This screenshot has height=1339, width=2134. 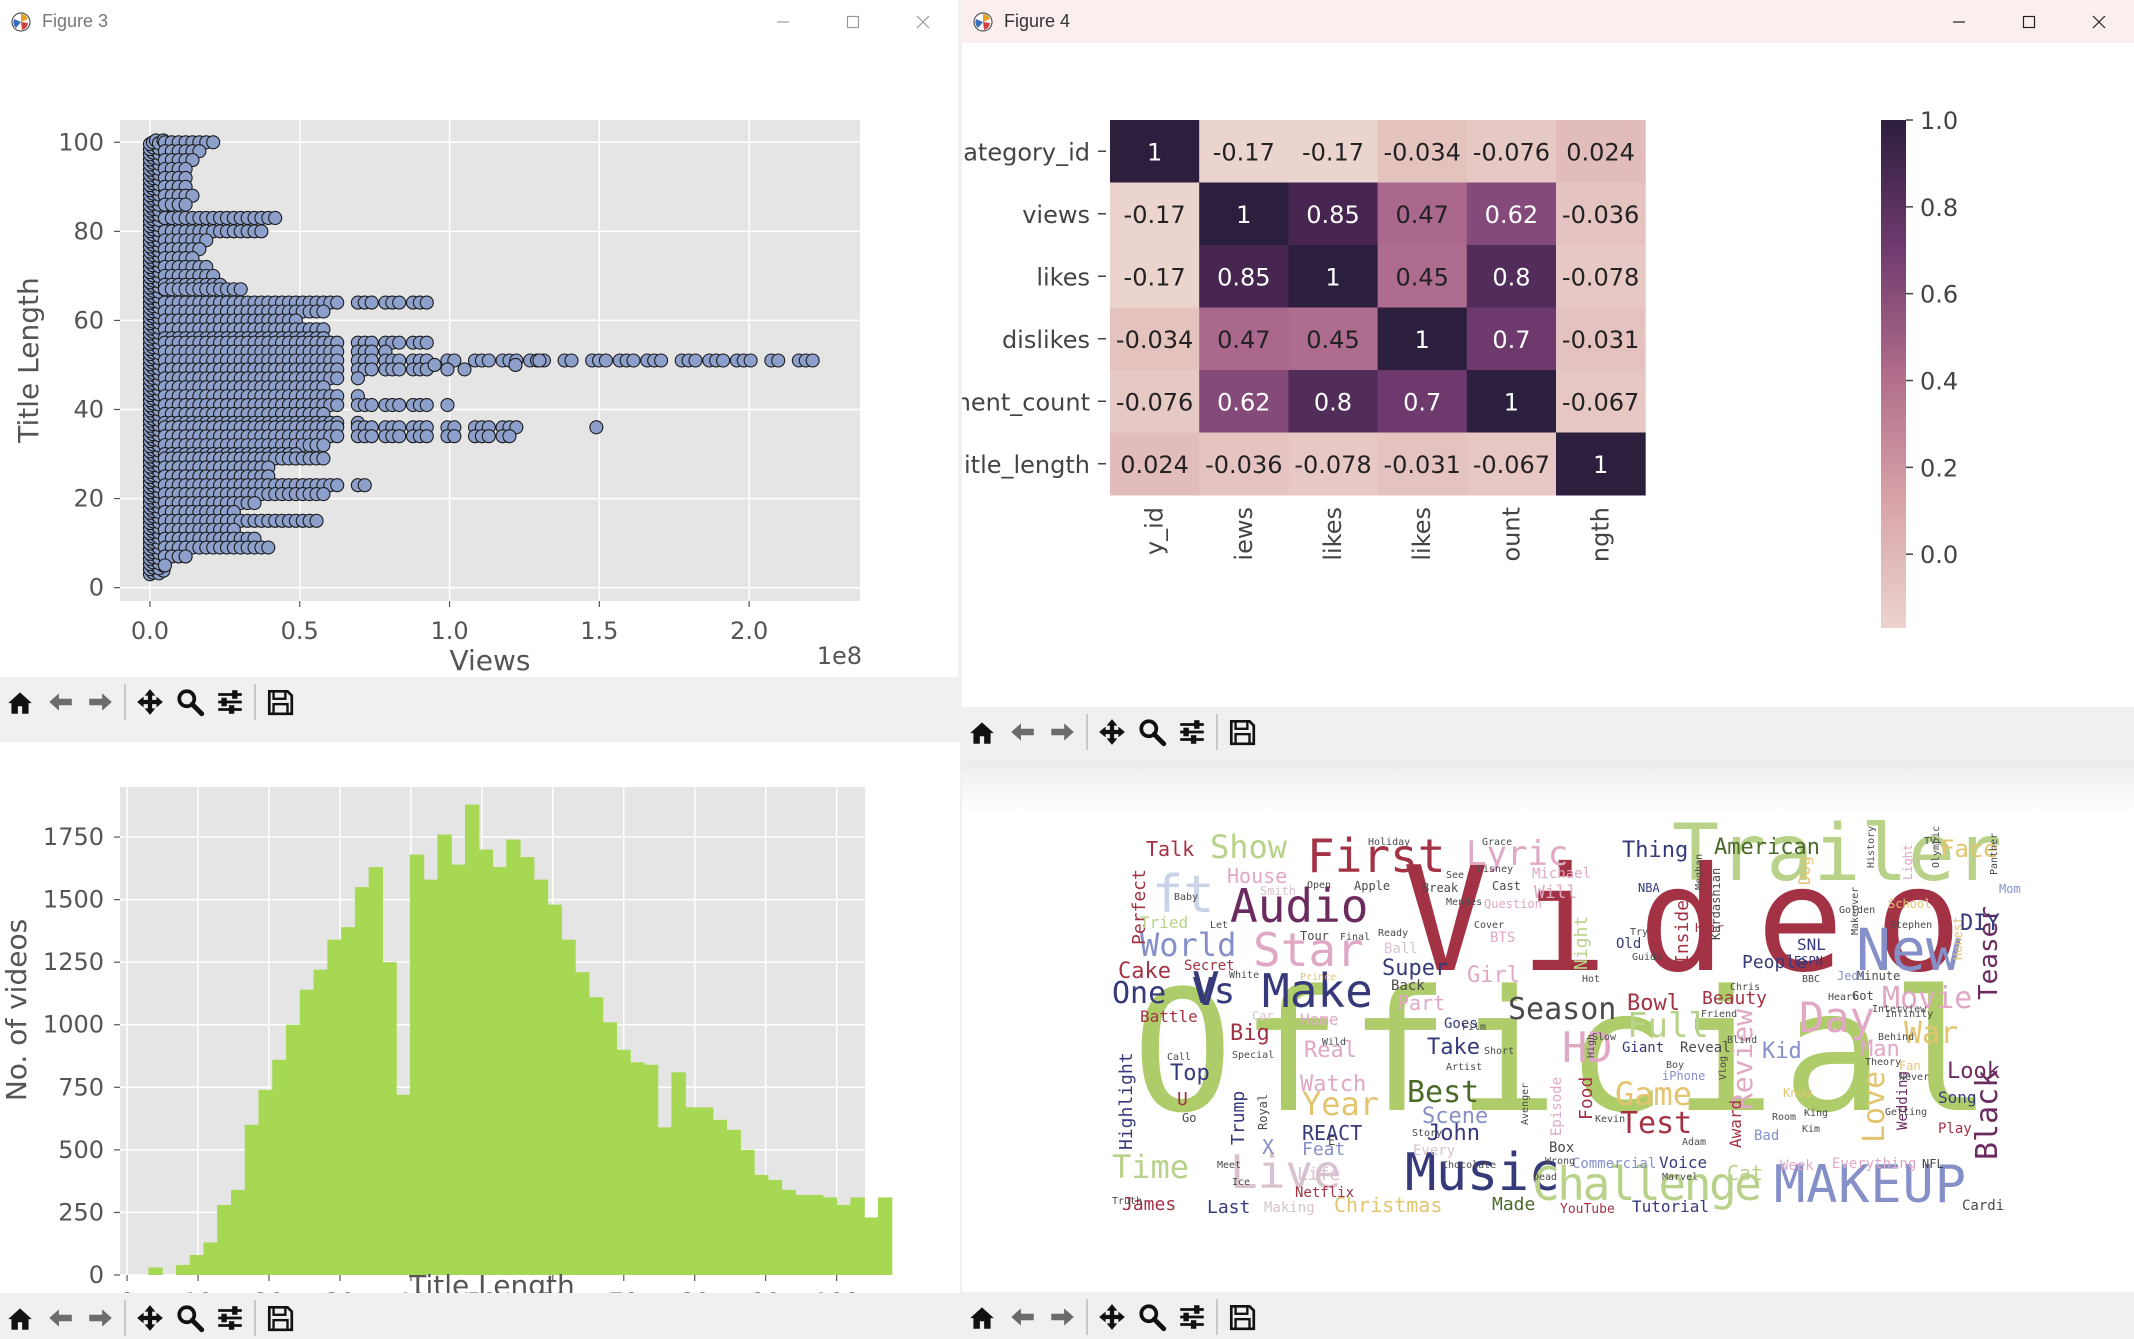 I want to click on wordcloud-word: Chocolate, so click(x=1469, y=1165).